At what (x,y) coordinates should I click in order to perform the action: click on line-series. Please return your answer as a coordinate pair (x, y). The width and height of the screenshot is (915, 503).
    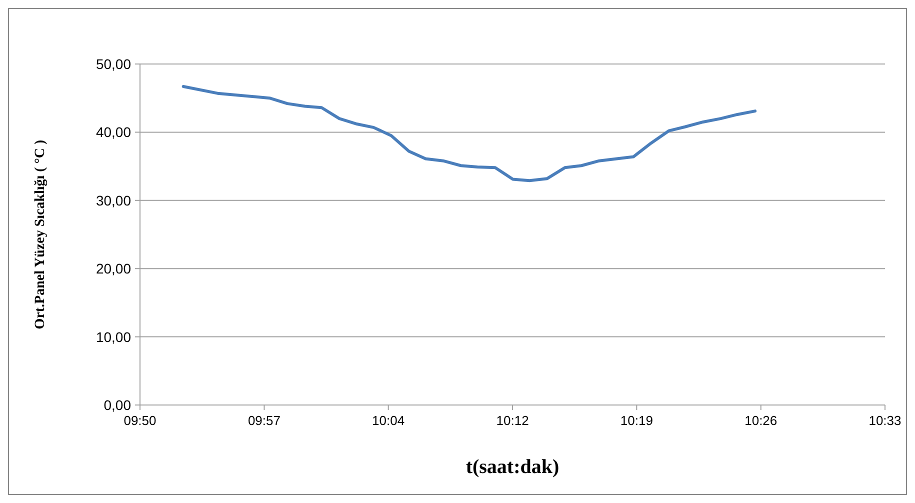
    Looking at the image, I should click on (469, 133).